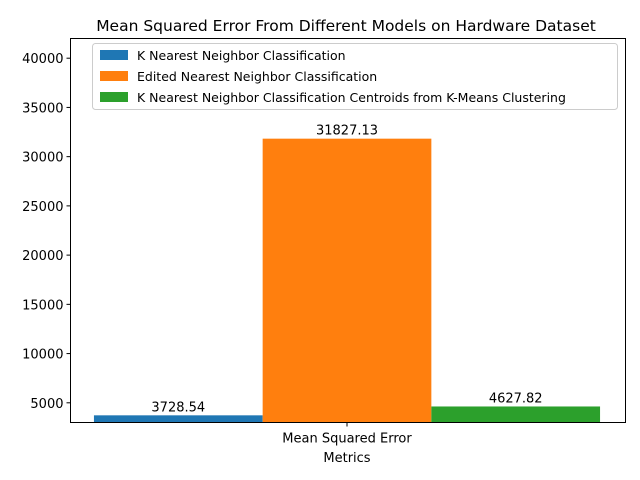 This screenshot has height=480, width=640. Describe the element at coordinates (347, 439) in the screenshot. I see `x-tick-label: Mean Squared Error` at that location.